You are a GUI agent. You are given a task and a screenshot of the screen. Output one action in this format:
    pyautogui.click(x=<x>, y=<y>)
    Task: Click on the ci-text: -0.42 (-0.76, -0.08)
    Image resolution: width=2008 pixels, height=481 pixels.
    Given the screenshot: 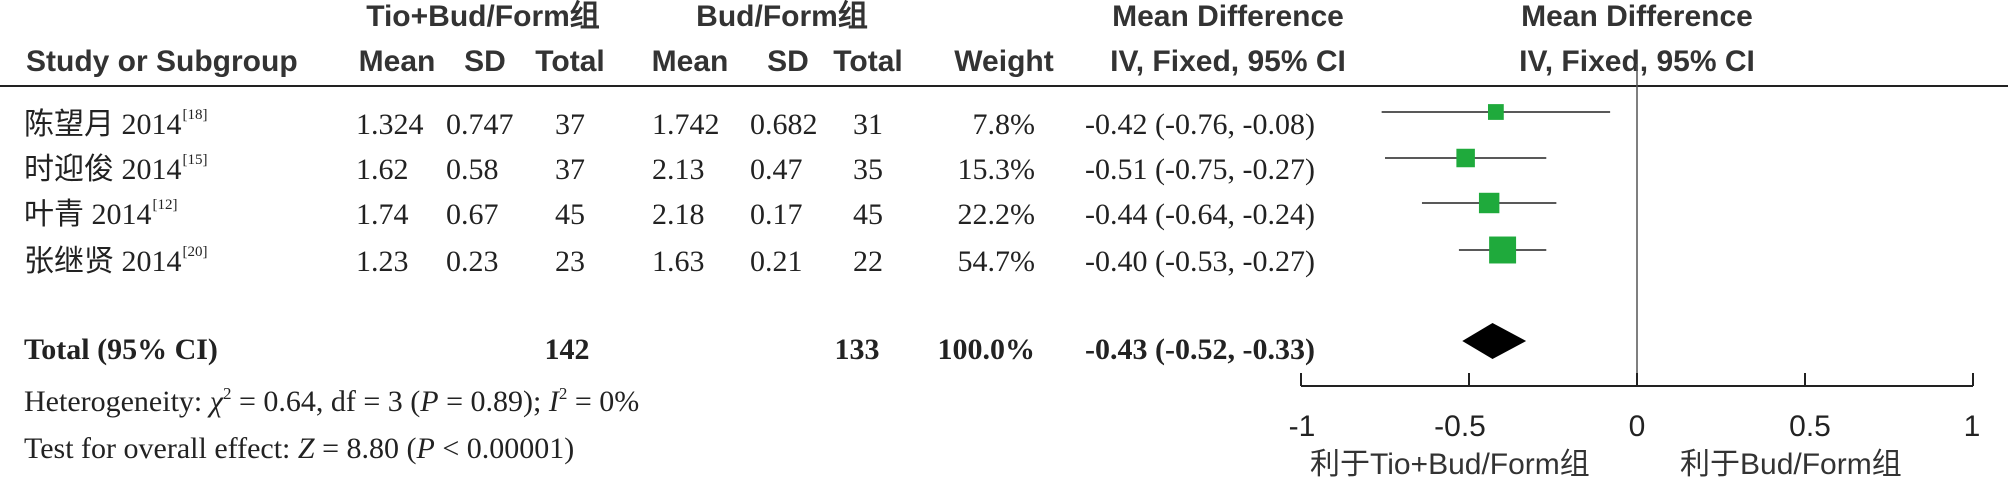 What is the action you would take?
    pyautogui.click(x=1200, y=124)
    